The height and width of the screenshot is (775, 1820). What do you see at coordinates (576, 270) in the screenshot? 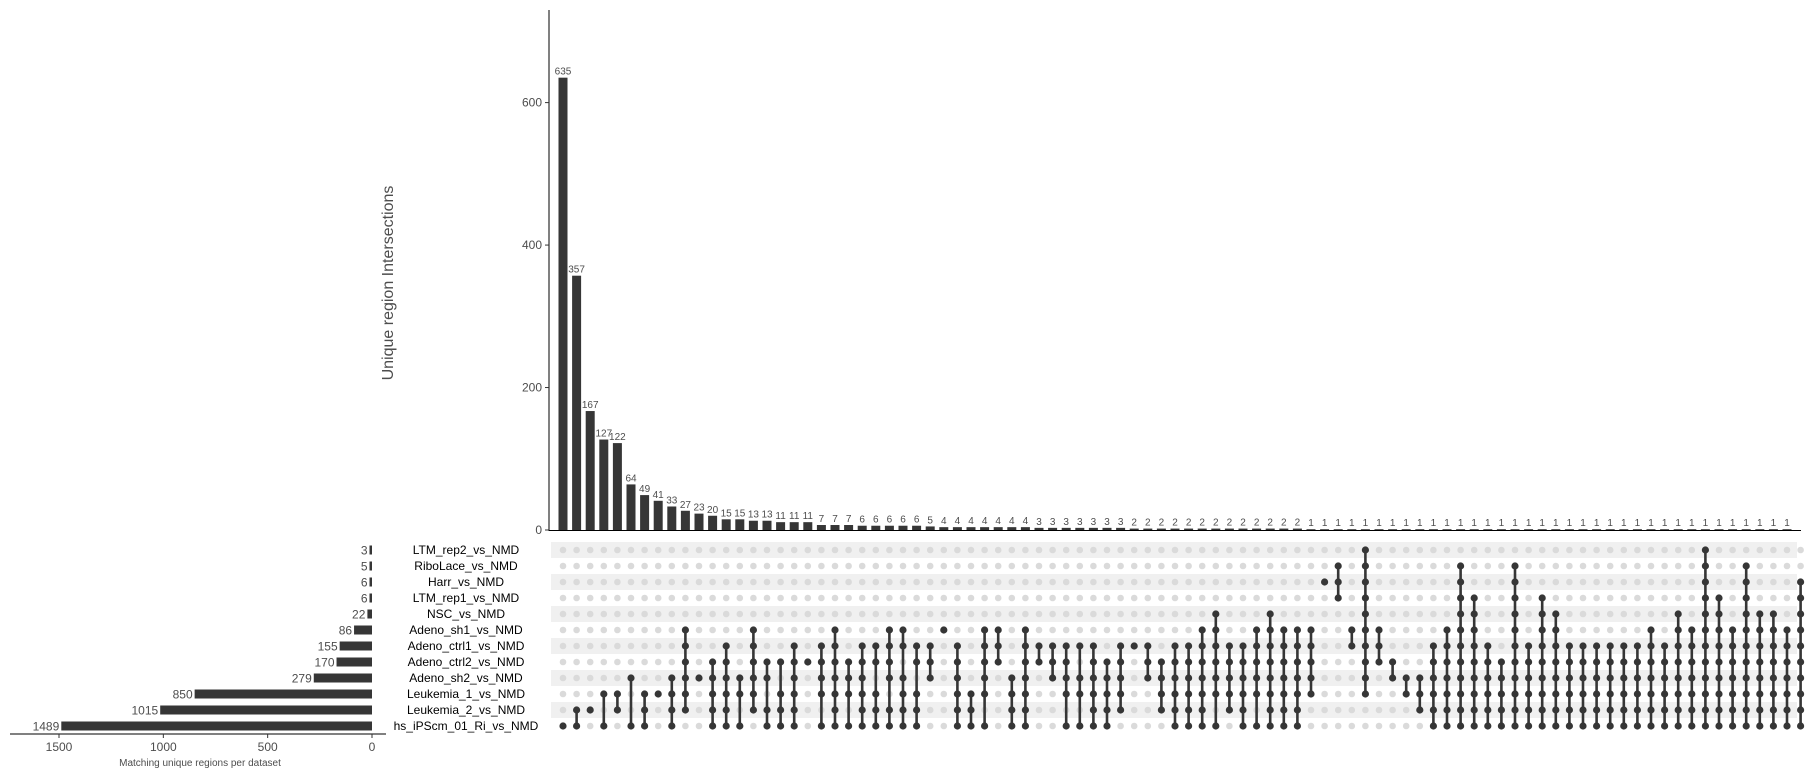
I see `intersection-bar-label: 357` at bounding box center [576, 270].